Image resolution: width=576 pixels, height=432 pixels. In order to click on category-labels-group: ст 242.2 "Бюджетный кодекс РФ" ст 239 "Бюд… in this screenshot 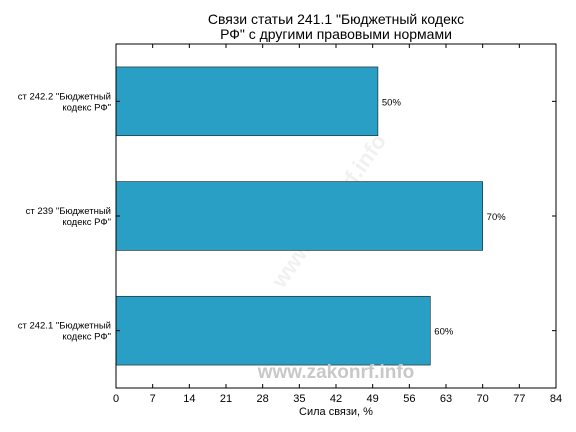, I will do `click(64, 216)`.